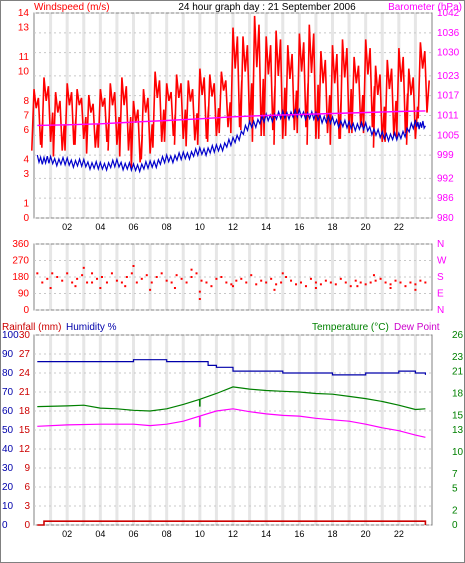 The width and height of the screenshot is (465, 563). What do you see at coordinates (399, 534) in the screenshot?
I see `climate-x-tick-label: 22` at bounding box center [399, 534].